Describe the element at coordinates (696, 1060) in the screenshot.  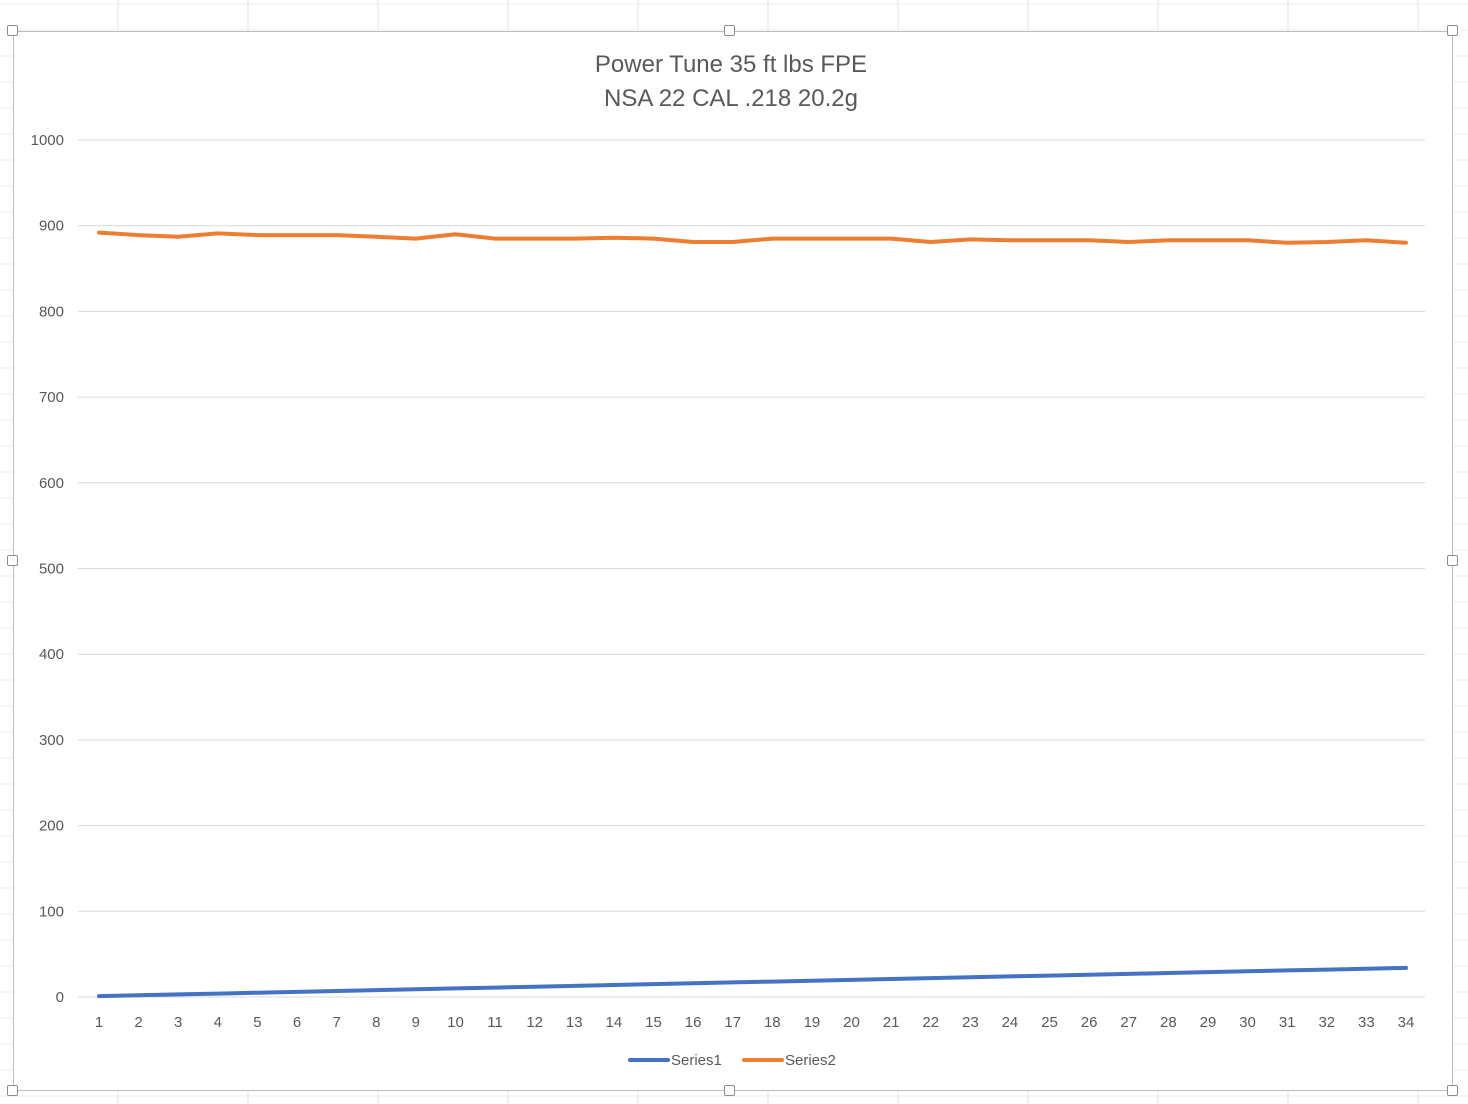
I see `legend-label-series1: Series1` at that location.